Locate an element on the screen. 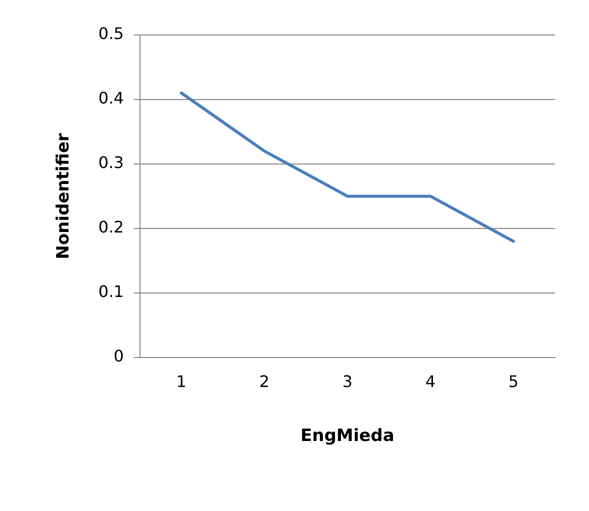 This screenshot has height=511, width=589. x-tick-label: 5 is located at coordinates (513, 382).